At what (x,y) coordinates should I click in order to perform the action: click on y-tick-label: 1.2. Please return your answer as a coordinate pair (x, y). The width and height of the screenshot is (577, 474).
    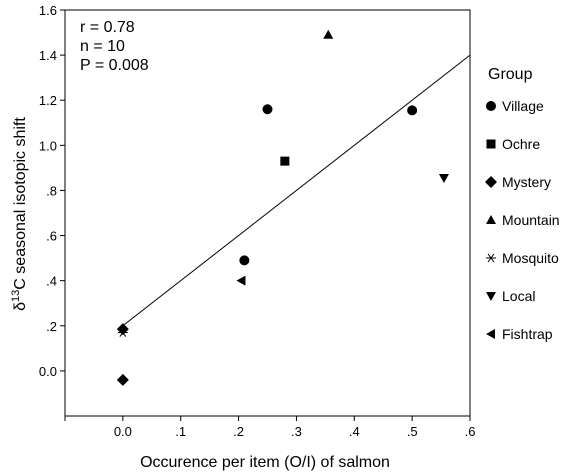
    Looking at the image, I should click on (48, 100).